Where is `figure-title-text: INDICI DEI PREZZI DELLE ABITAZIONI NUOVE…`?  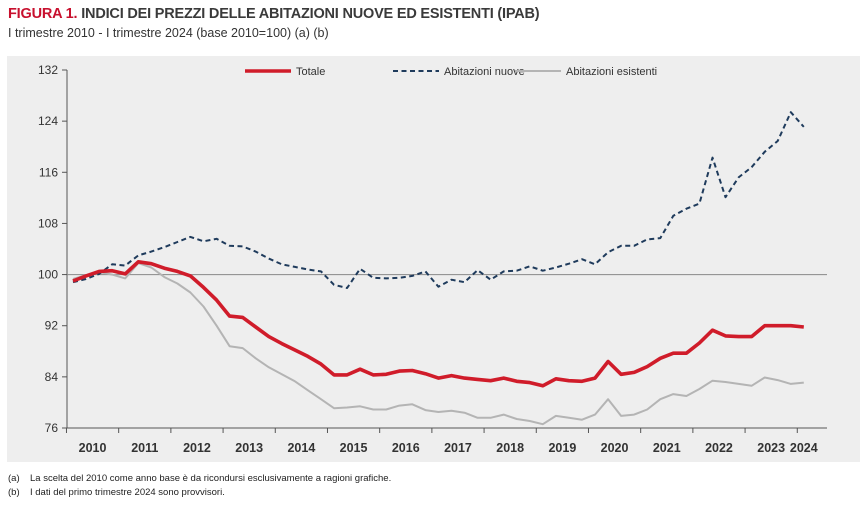 figure-title-text: INDICI DEI PREZZI DELLE ABITAZIONI NUOVE… is located at coordinates (310, 14).